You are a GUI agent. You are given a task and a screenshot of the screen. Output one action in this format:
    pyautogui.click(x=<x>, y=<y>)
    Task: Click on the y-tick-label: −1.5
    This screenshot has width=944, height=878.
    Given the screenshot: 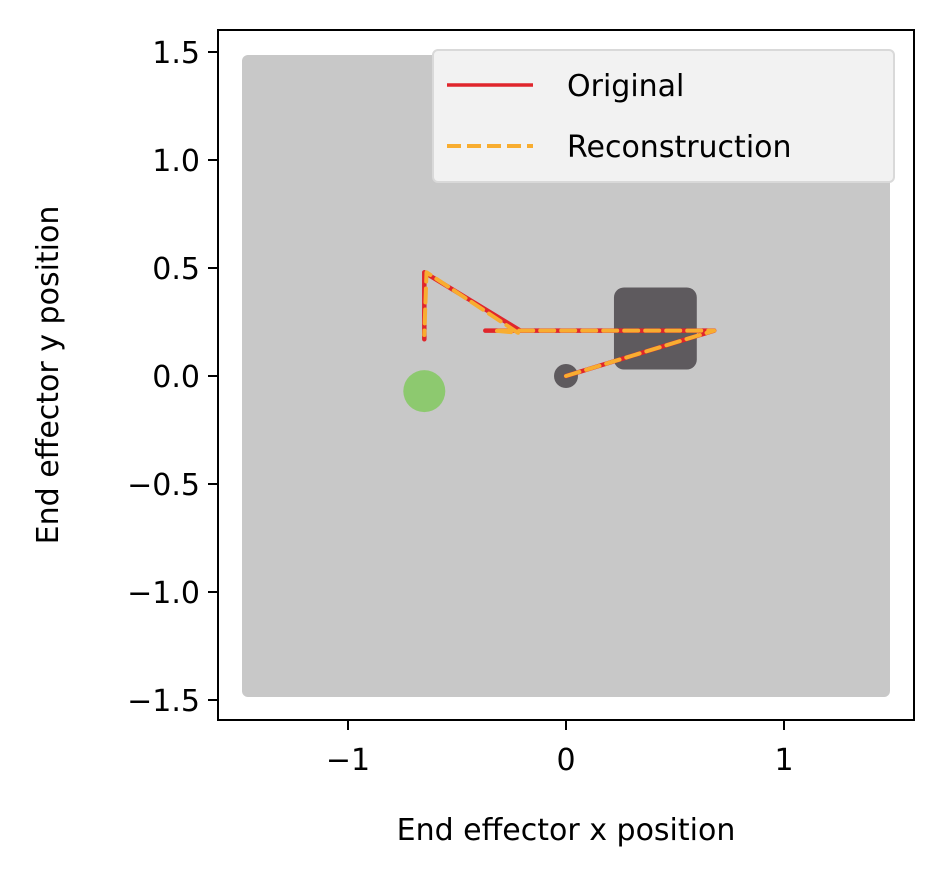 What is the action you would take?
    pyautogui.click(x=163, y=701)
    